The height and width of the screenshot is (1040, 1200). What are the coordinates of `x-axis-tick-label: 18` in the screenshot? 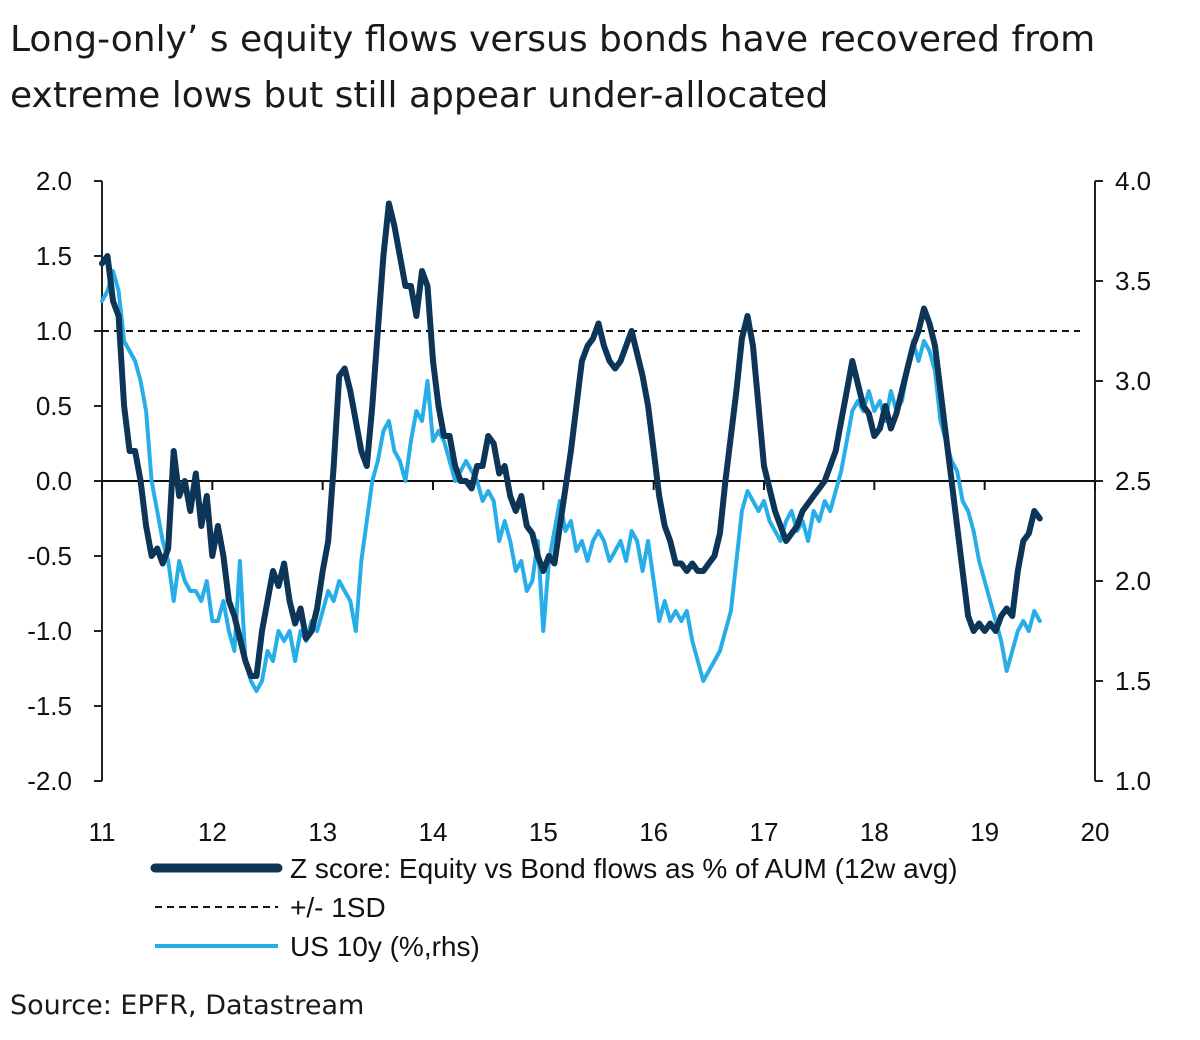 It's located at (874, 832).